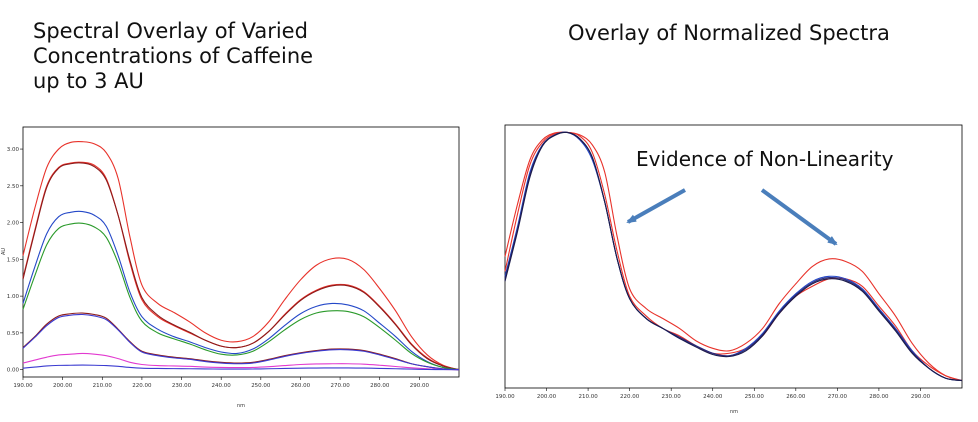 The height and width of the screenshot is (422, 978). What do you see at coordinates (729, 33) in the screenshot?
I see `right-chart-title: Overlay of Normalized Spectra` at bounding box center [729, 33].